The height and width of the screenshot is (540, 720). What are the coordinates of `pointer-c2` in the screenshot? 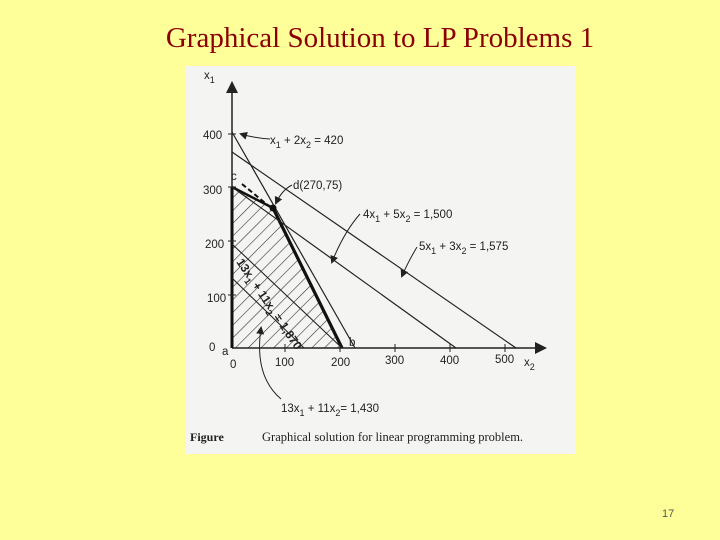 It's located at (345, 238).